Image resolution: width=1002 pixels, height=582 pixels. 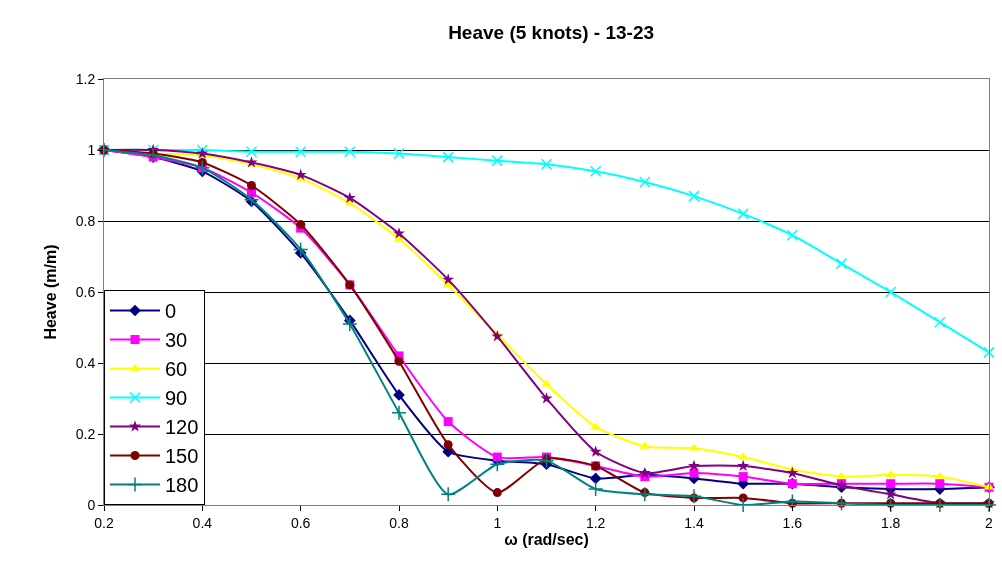 I want to click on x-tick-label: 1.2, so click(x=595, y=522).